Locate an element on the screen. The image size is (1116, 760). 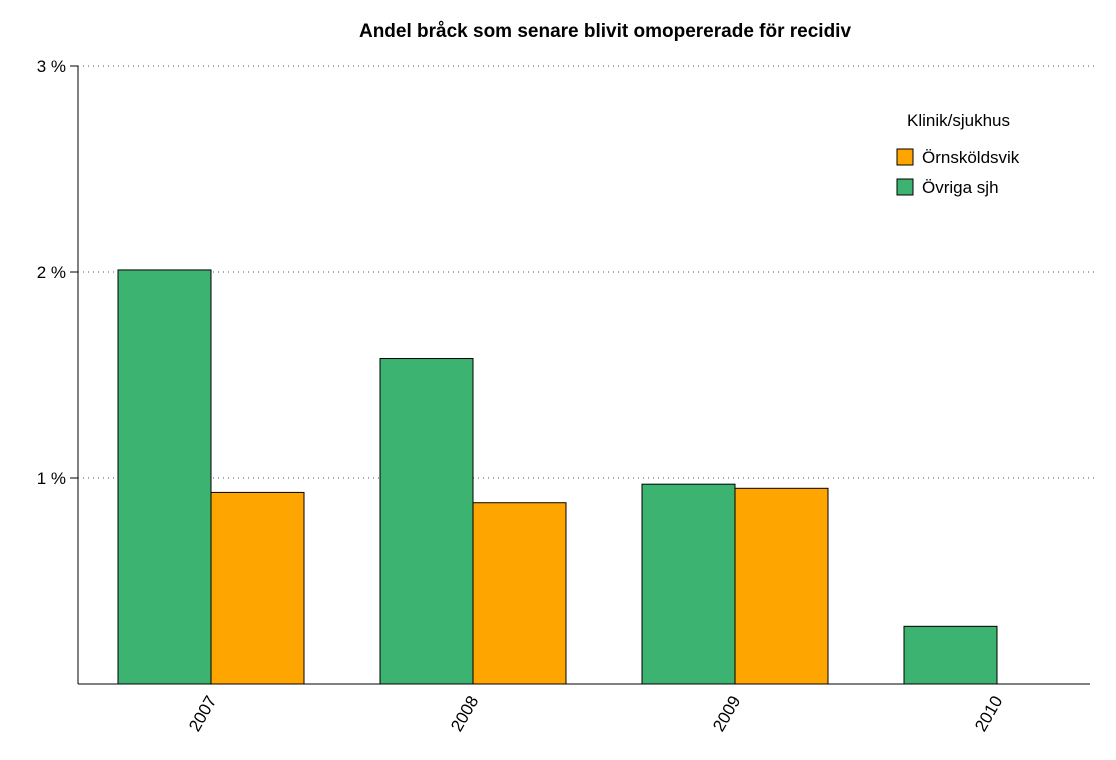
x-tick-label: 2010 is located at coordinates (988, 714).